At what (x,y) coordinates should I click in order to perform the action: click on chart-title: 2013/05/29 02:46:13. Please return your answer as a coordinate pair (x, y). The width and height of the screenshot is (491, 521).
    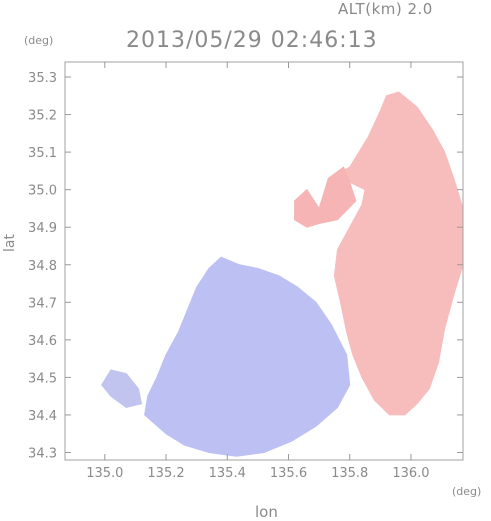
    Looking at the image, I should click on (252, 40).